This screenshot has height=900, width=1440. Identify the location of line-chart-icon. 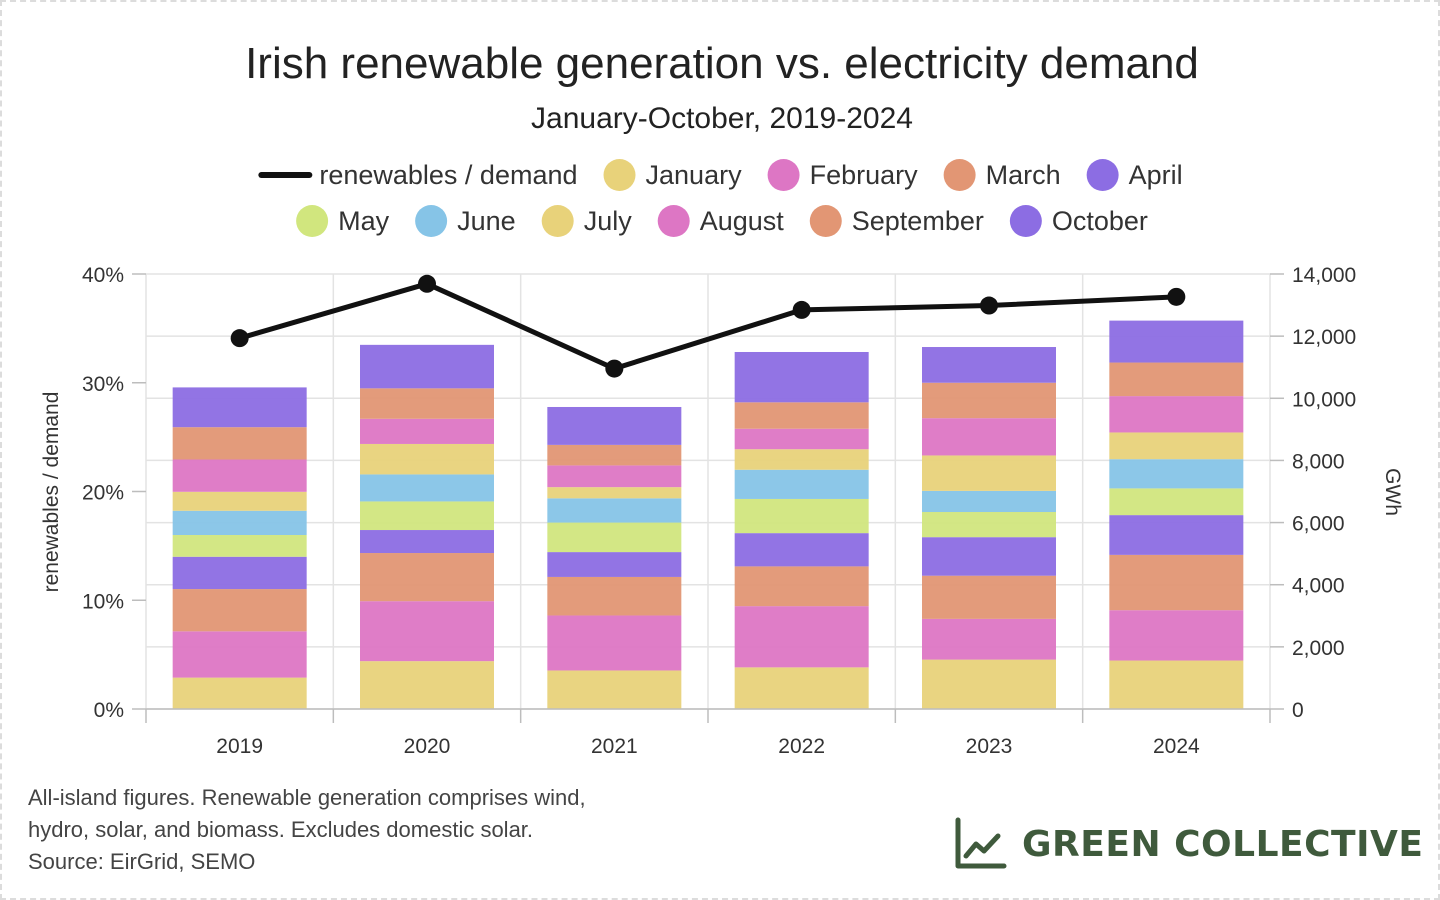
(981, 843).